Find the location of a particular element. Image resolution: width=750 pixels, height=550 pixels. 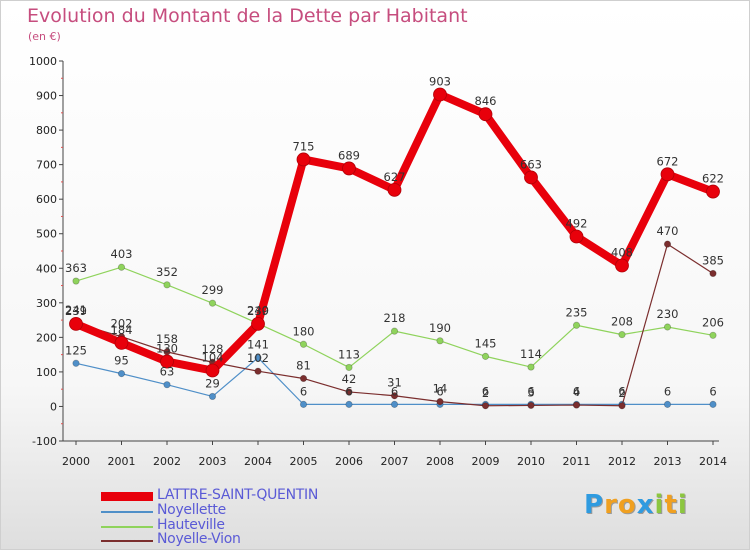

data-label: 14 is located at coordinates (440, 389).